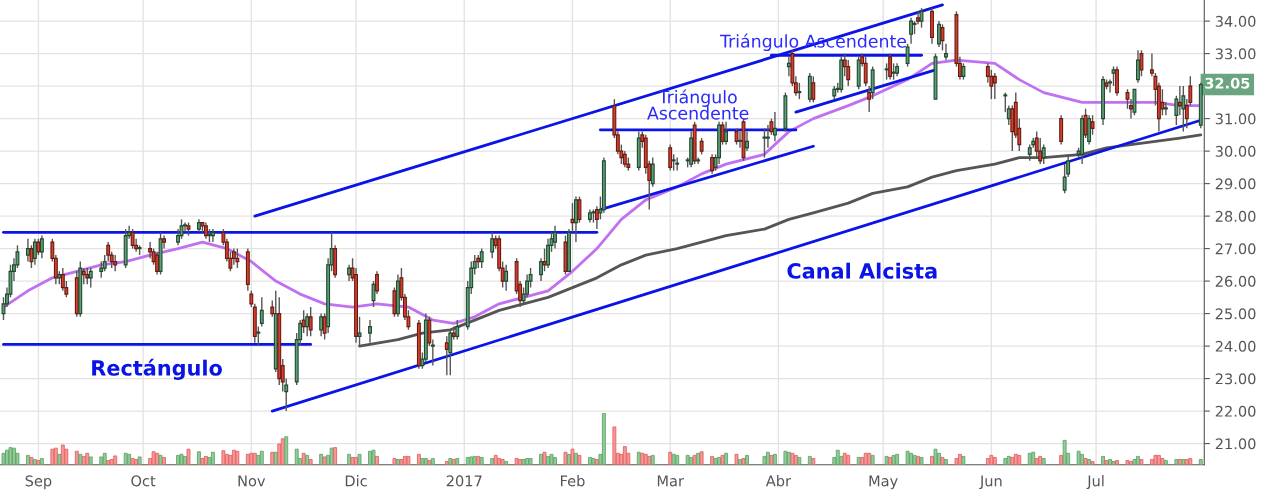 The width and height of the screenshot is (1288, 497). I want to click on y-tick-label: 24.00, so click(1235, 346).